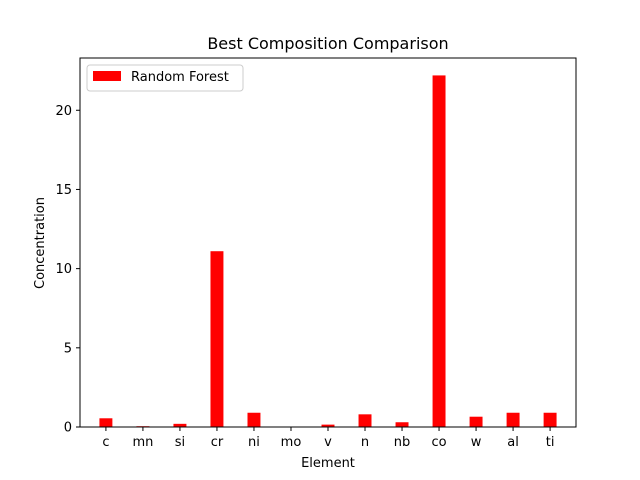 This screenshot has width=640, height=480. I want to click on x-tick-label-c: c, so click(105, 442).